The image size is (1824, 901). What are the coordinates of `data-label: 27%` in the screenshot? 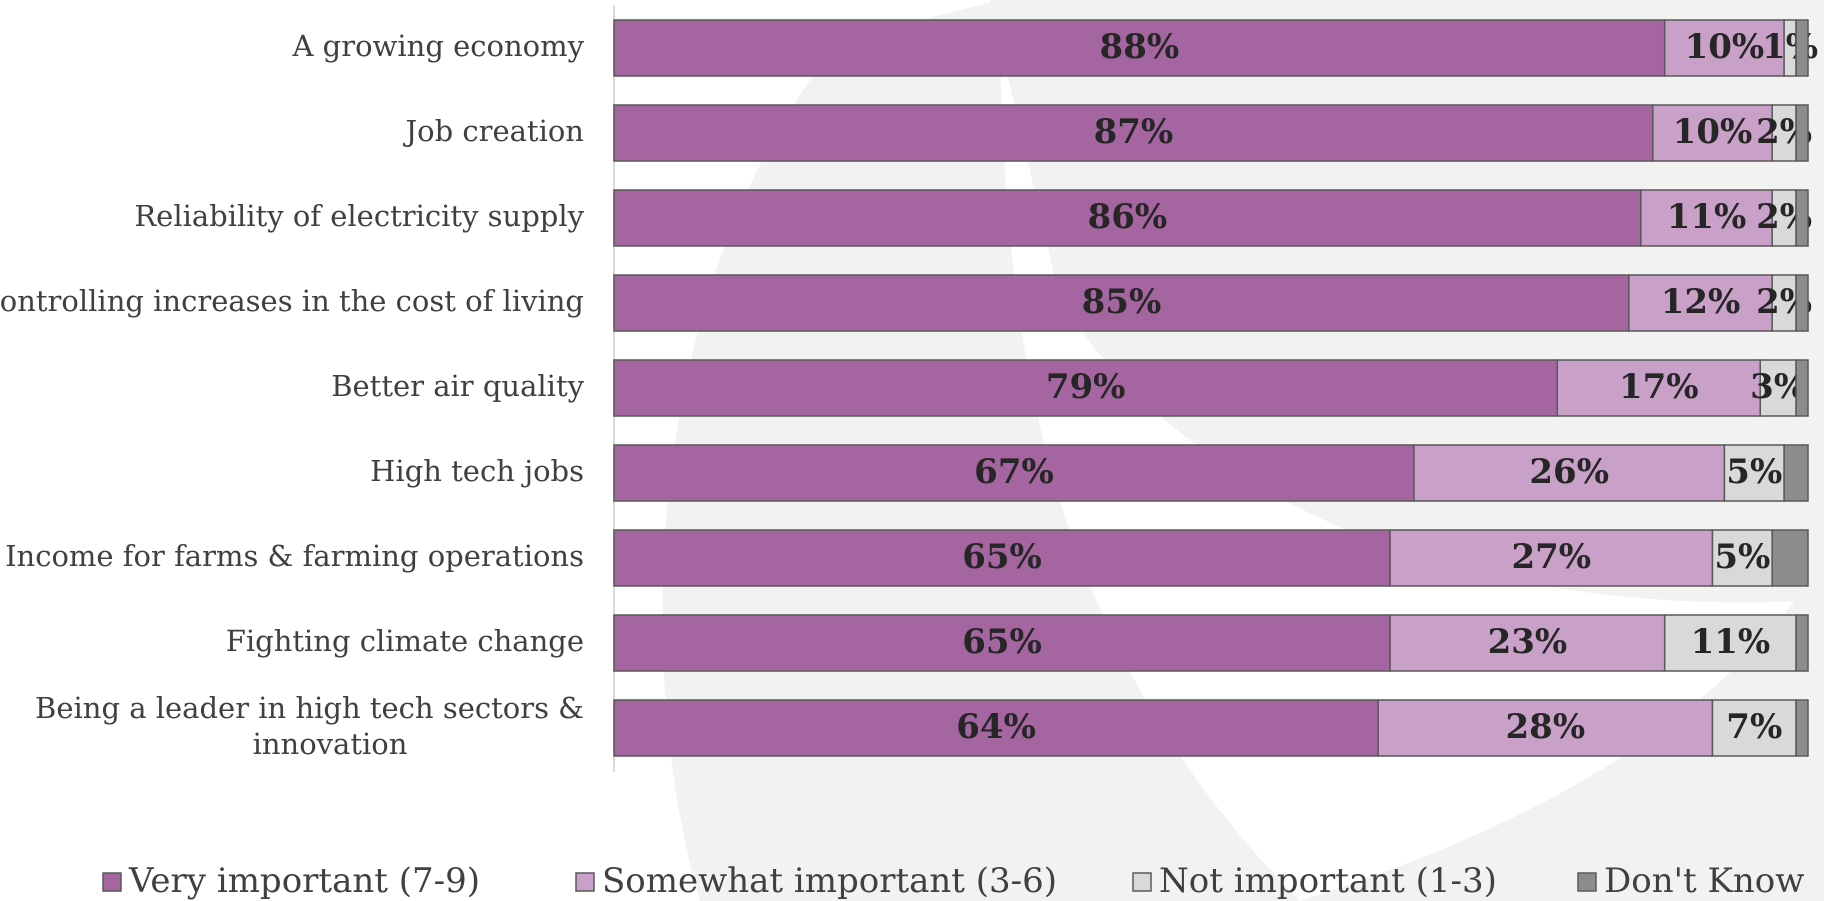 It's located at (1551, 557).